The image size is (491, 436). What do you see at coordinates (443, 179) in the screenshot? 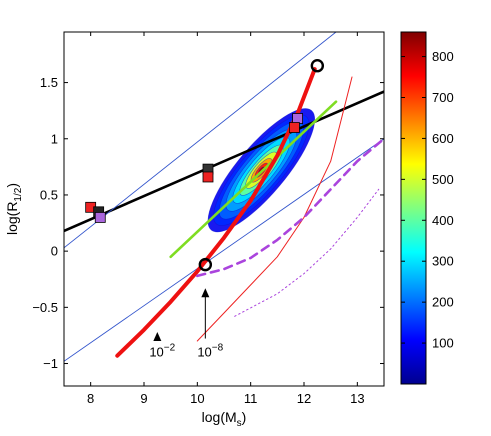
I see `colorbar-tick-label-4: 500` at bounding box center [443, 179].